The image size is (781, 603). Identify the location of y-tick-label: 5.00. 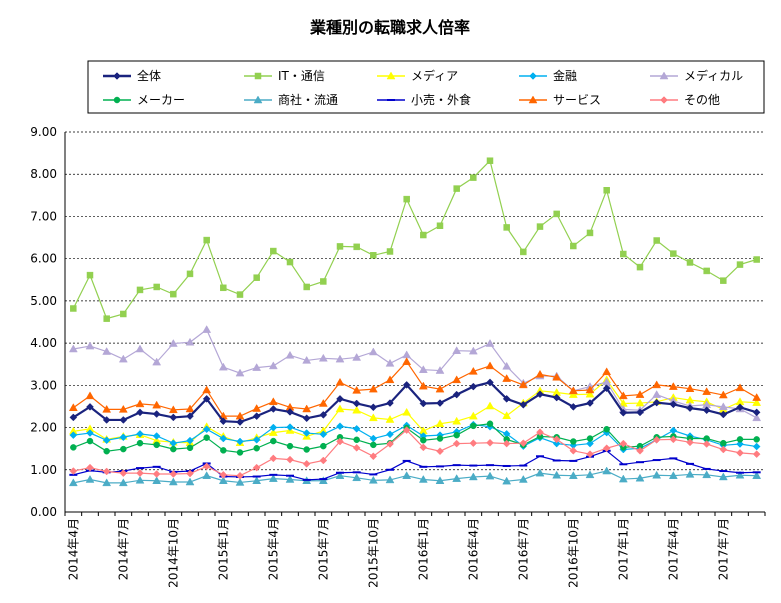
(43, 301).